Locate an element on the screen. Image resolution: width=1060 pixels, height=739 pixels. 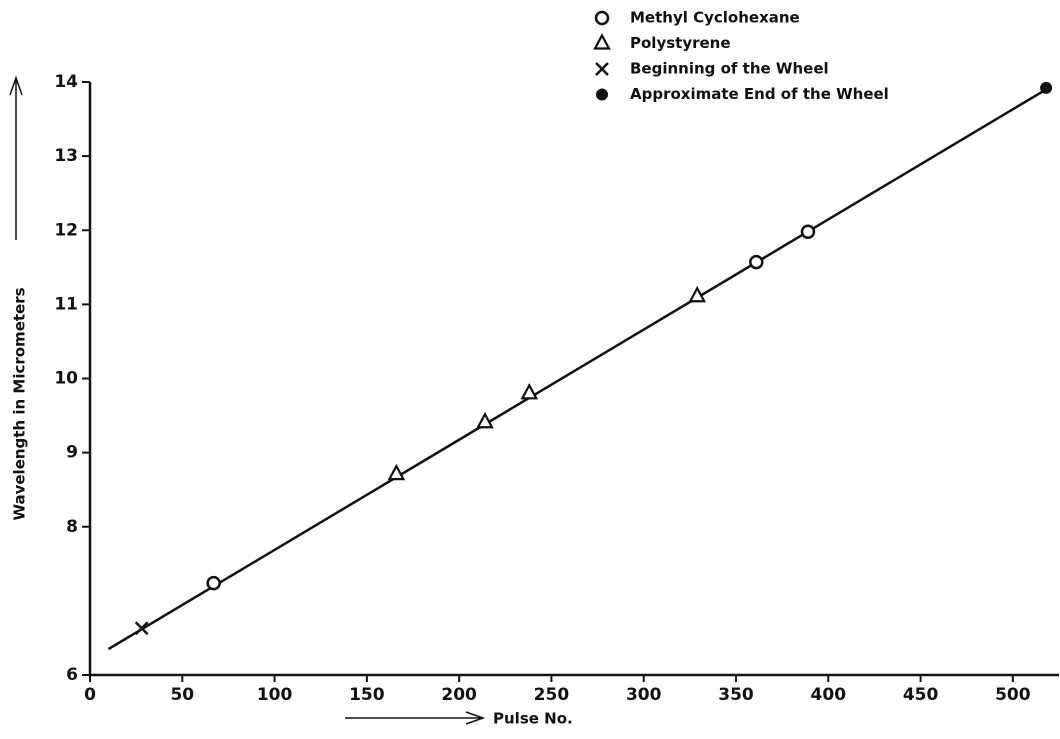
y-tick-label: 8 is located at coordinates (72, 527).